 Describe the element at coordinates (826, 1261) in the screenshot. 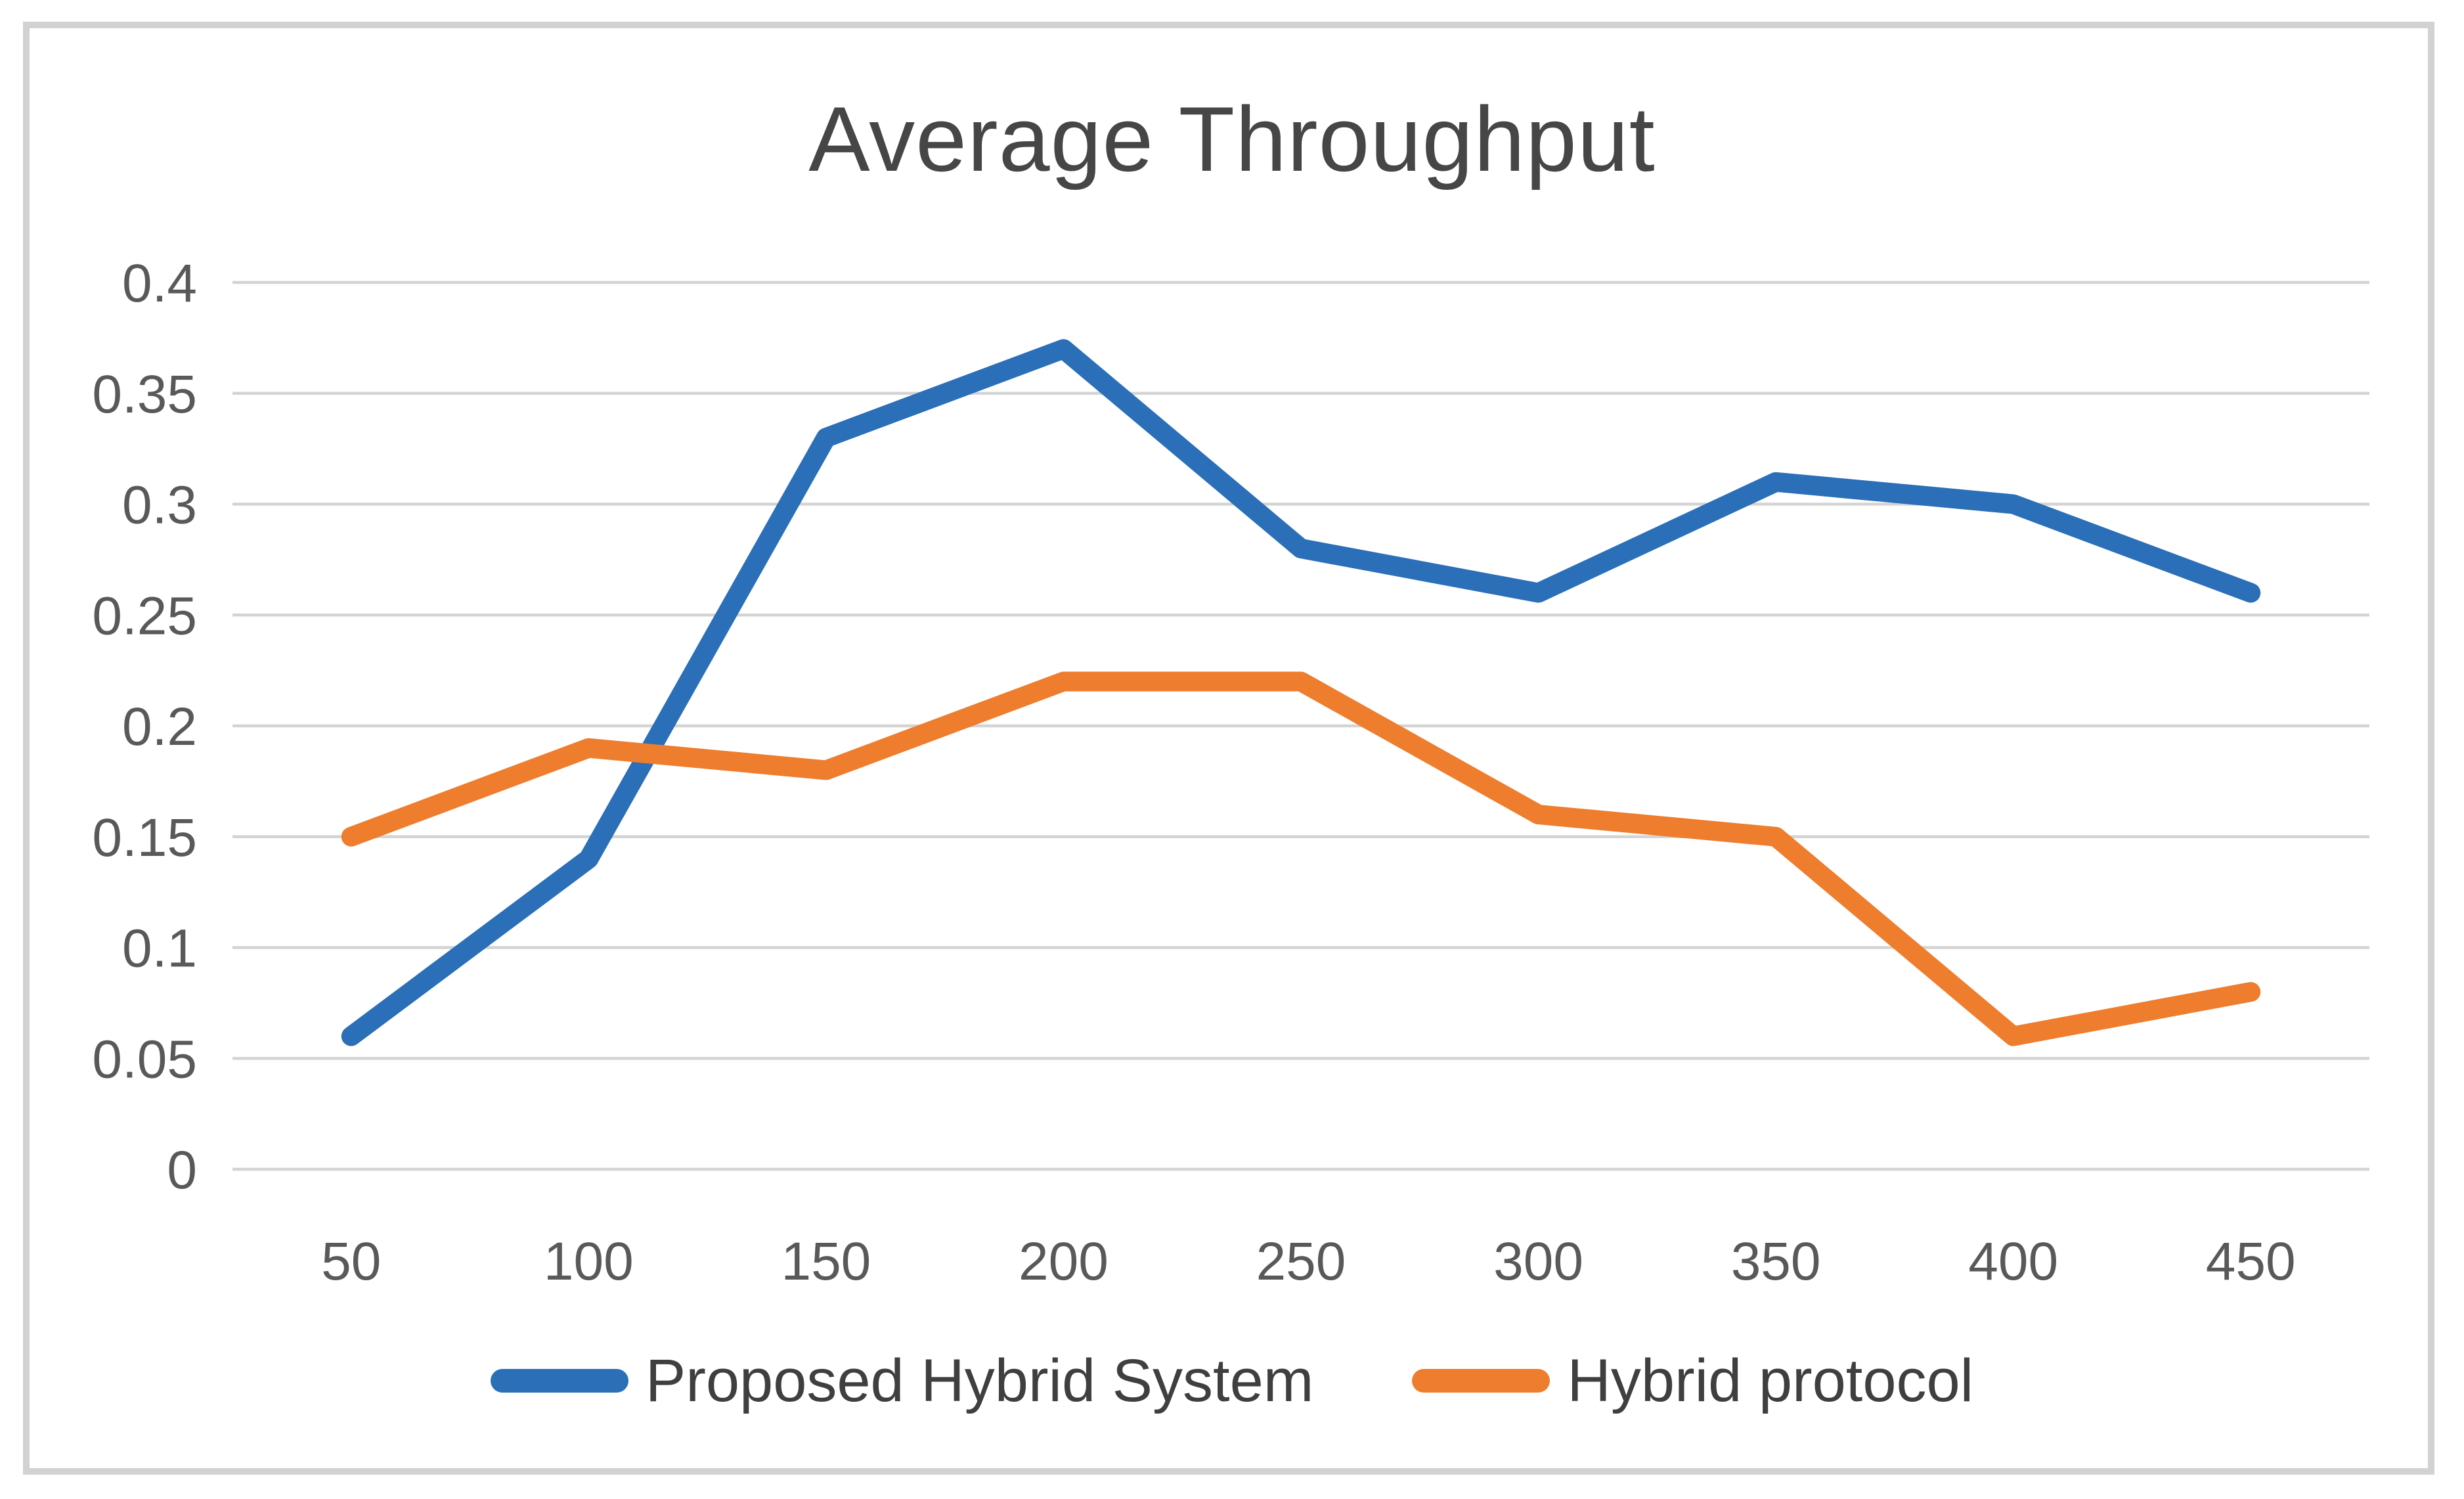

I see `x-axis-tick-label: 150` at that location.